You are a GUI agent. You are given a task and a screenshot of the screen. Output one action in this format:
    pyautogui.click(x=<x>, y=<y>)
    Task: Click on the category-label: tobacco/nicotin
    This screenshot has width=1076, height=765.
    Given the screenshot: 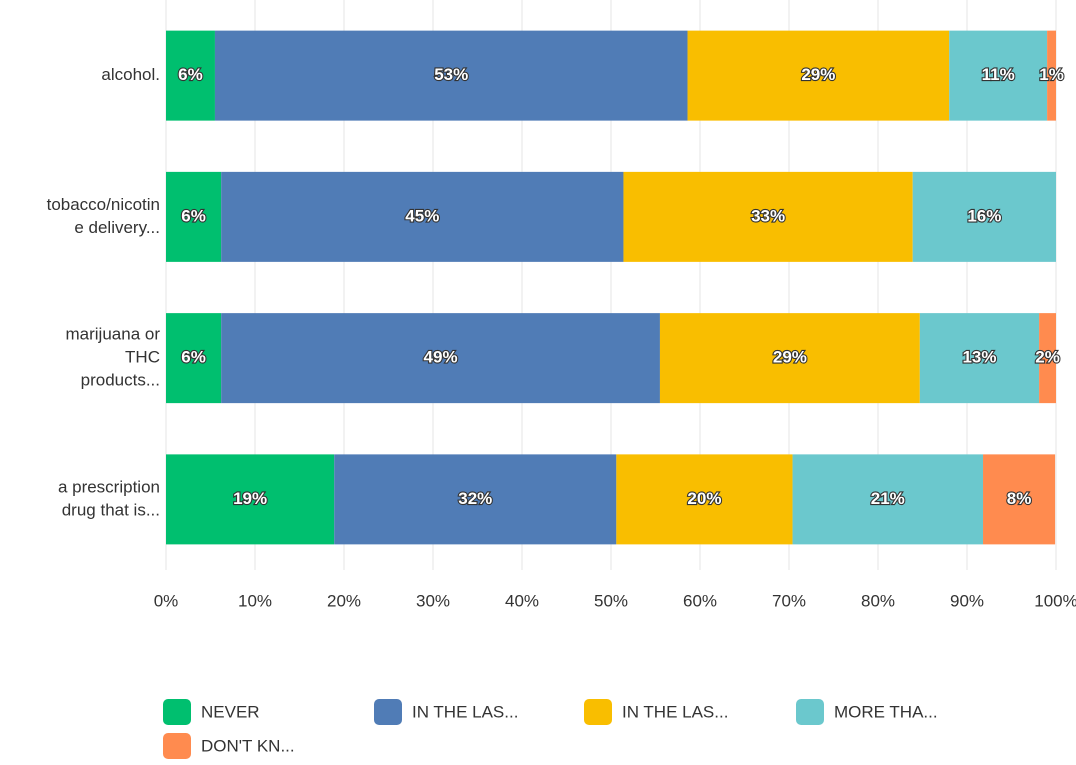 What is the action you would take?
    pyautogui.click(x=103, y=204)
    